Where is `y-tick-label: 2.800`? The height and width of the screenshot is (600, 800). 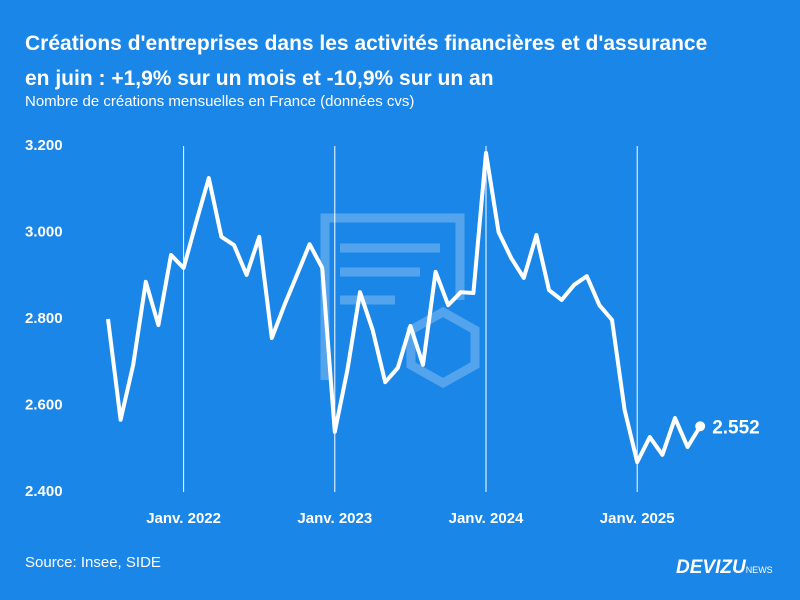
y-tick-label: 2.800 is located at coordinates (44, 318).